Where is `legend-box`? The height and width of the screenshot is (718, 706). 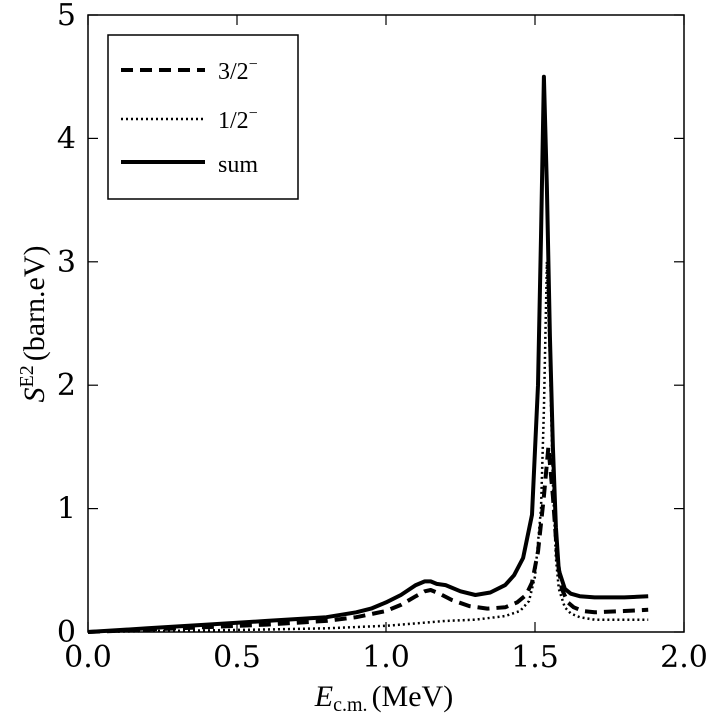
legend-box is located at coordinates (203, 117).